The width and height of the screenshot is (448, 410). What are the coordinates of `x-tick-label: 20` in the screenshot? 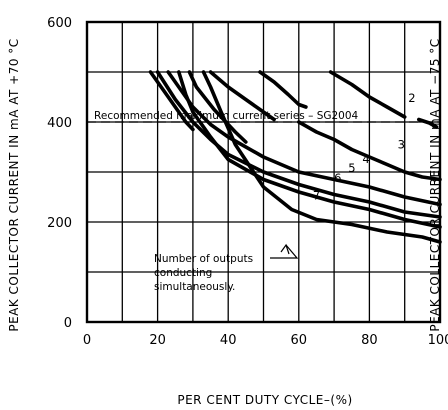 It's located at (157, 340).